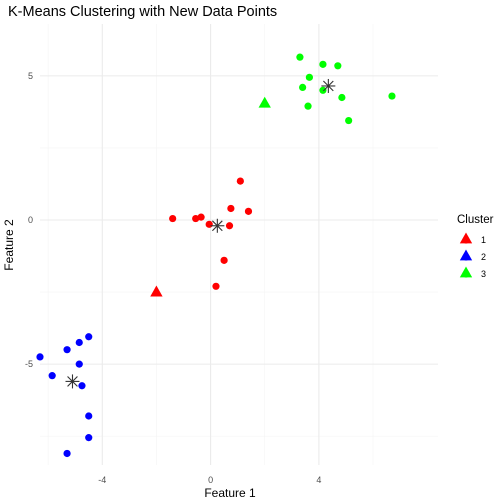  I want to click on x-axis-label: Feature 1, so click(230, 493).